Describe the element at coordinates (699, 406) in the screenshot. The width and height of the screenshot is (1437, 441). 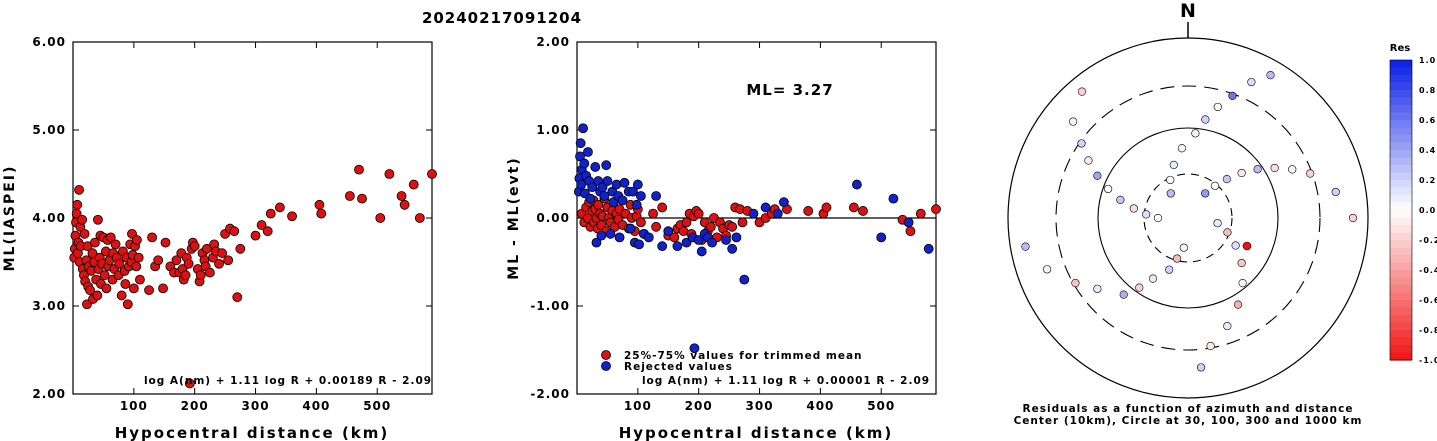
I see `x-tick-label: 200` at that location.